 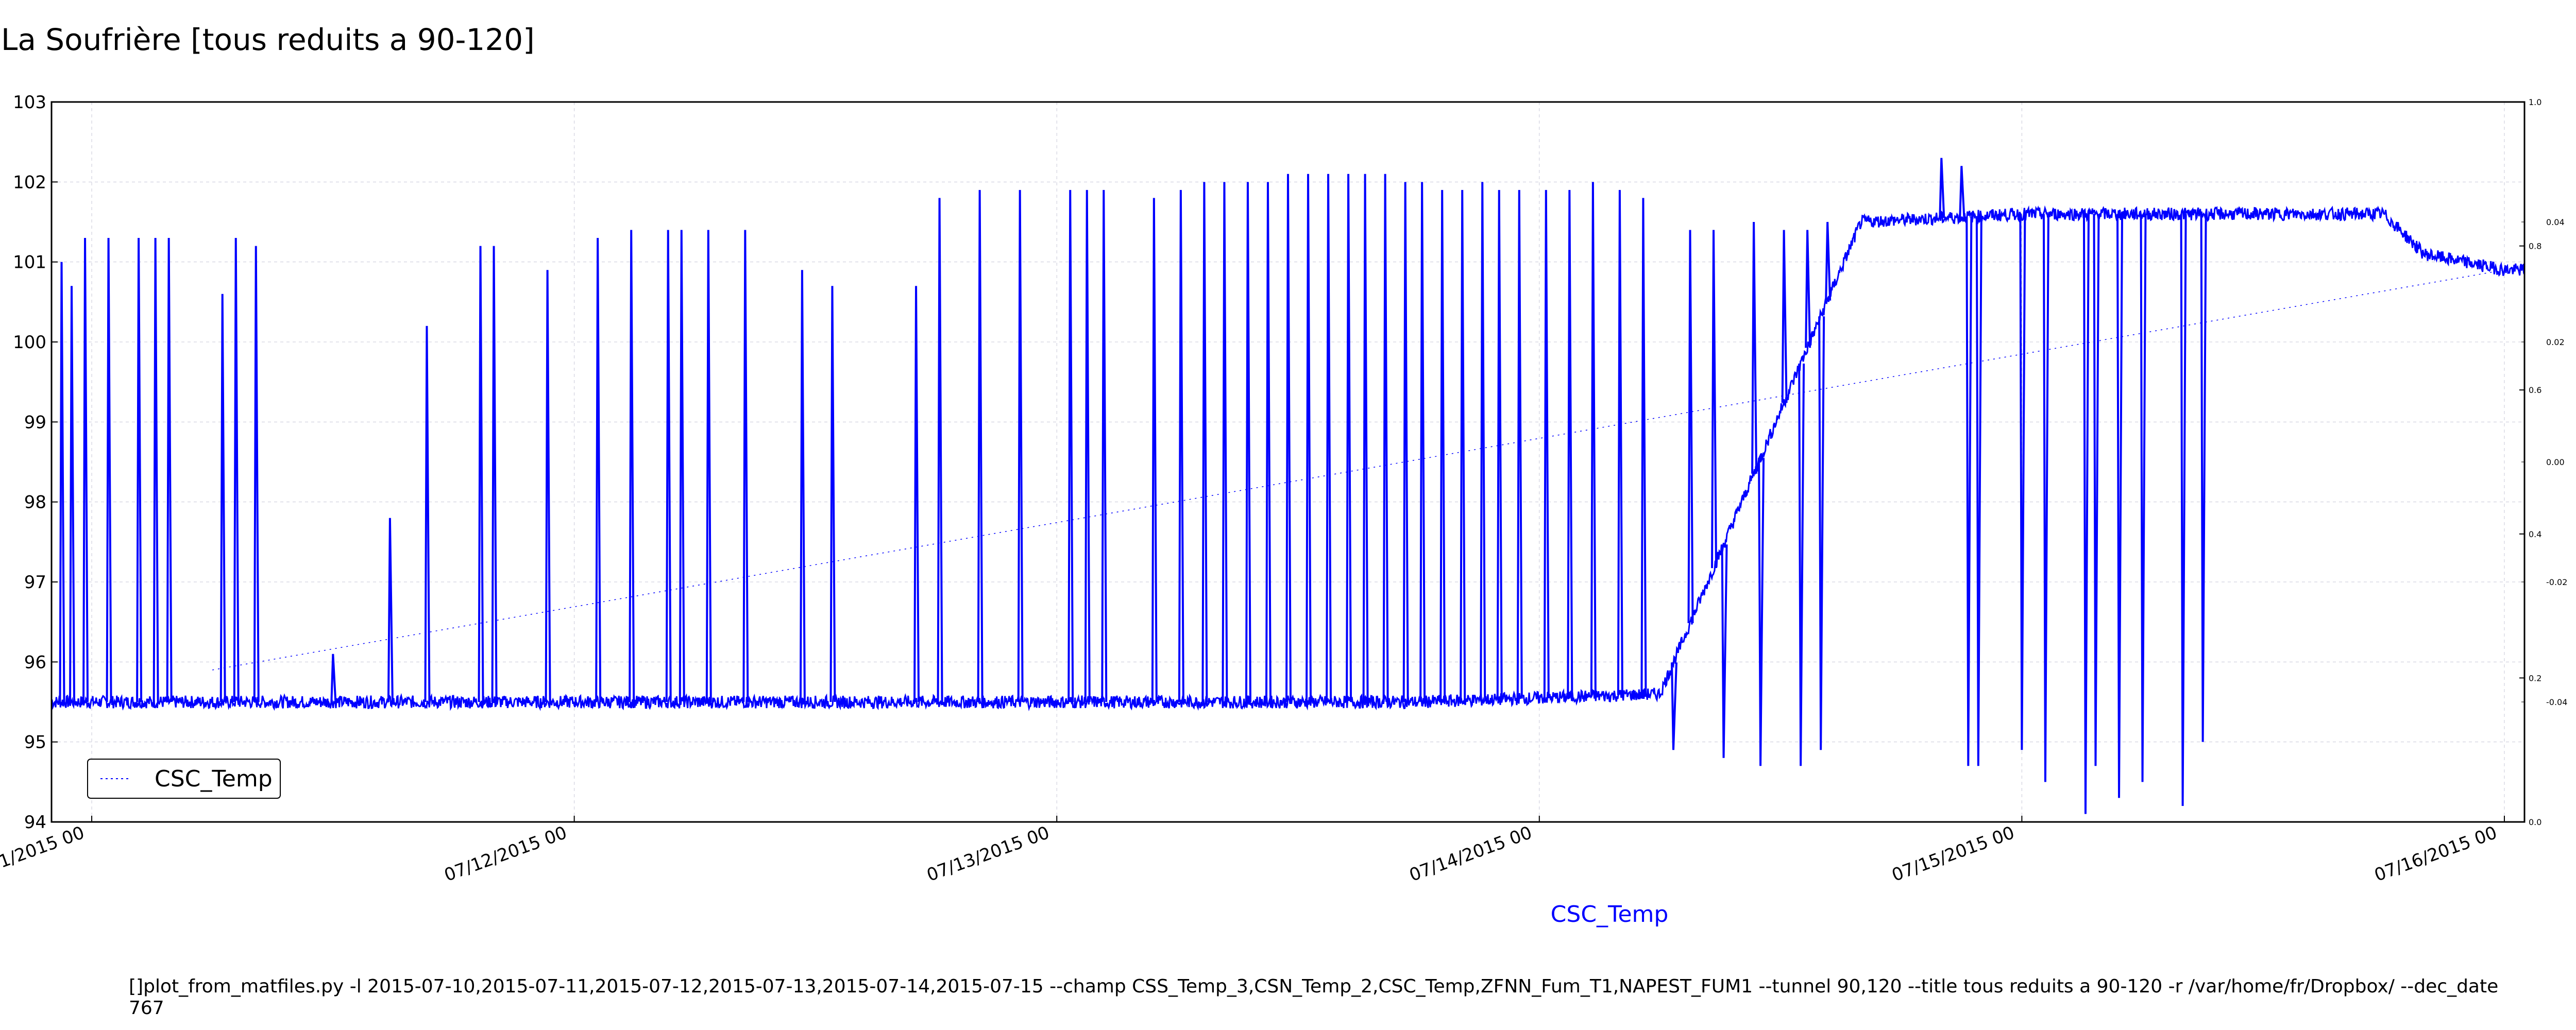 I want to click on tick-label-y: 103, so click(x=29, y=102).